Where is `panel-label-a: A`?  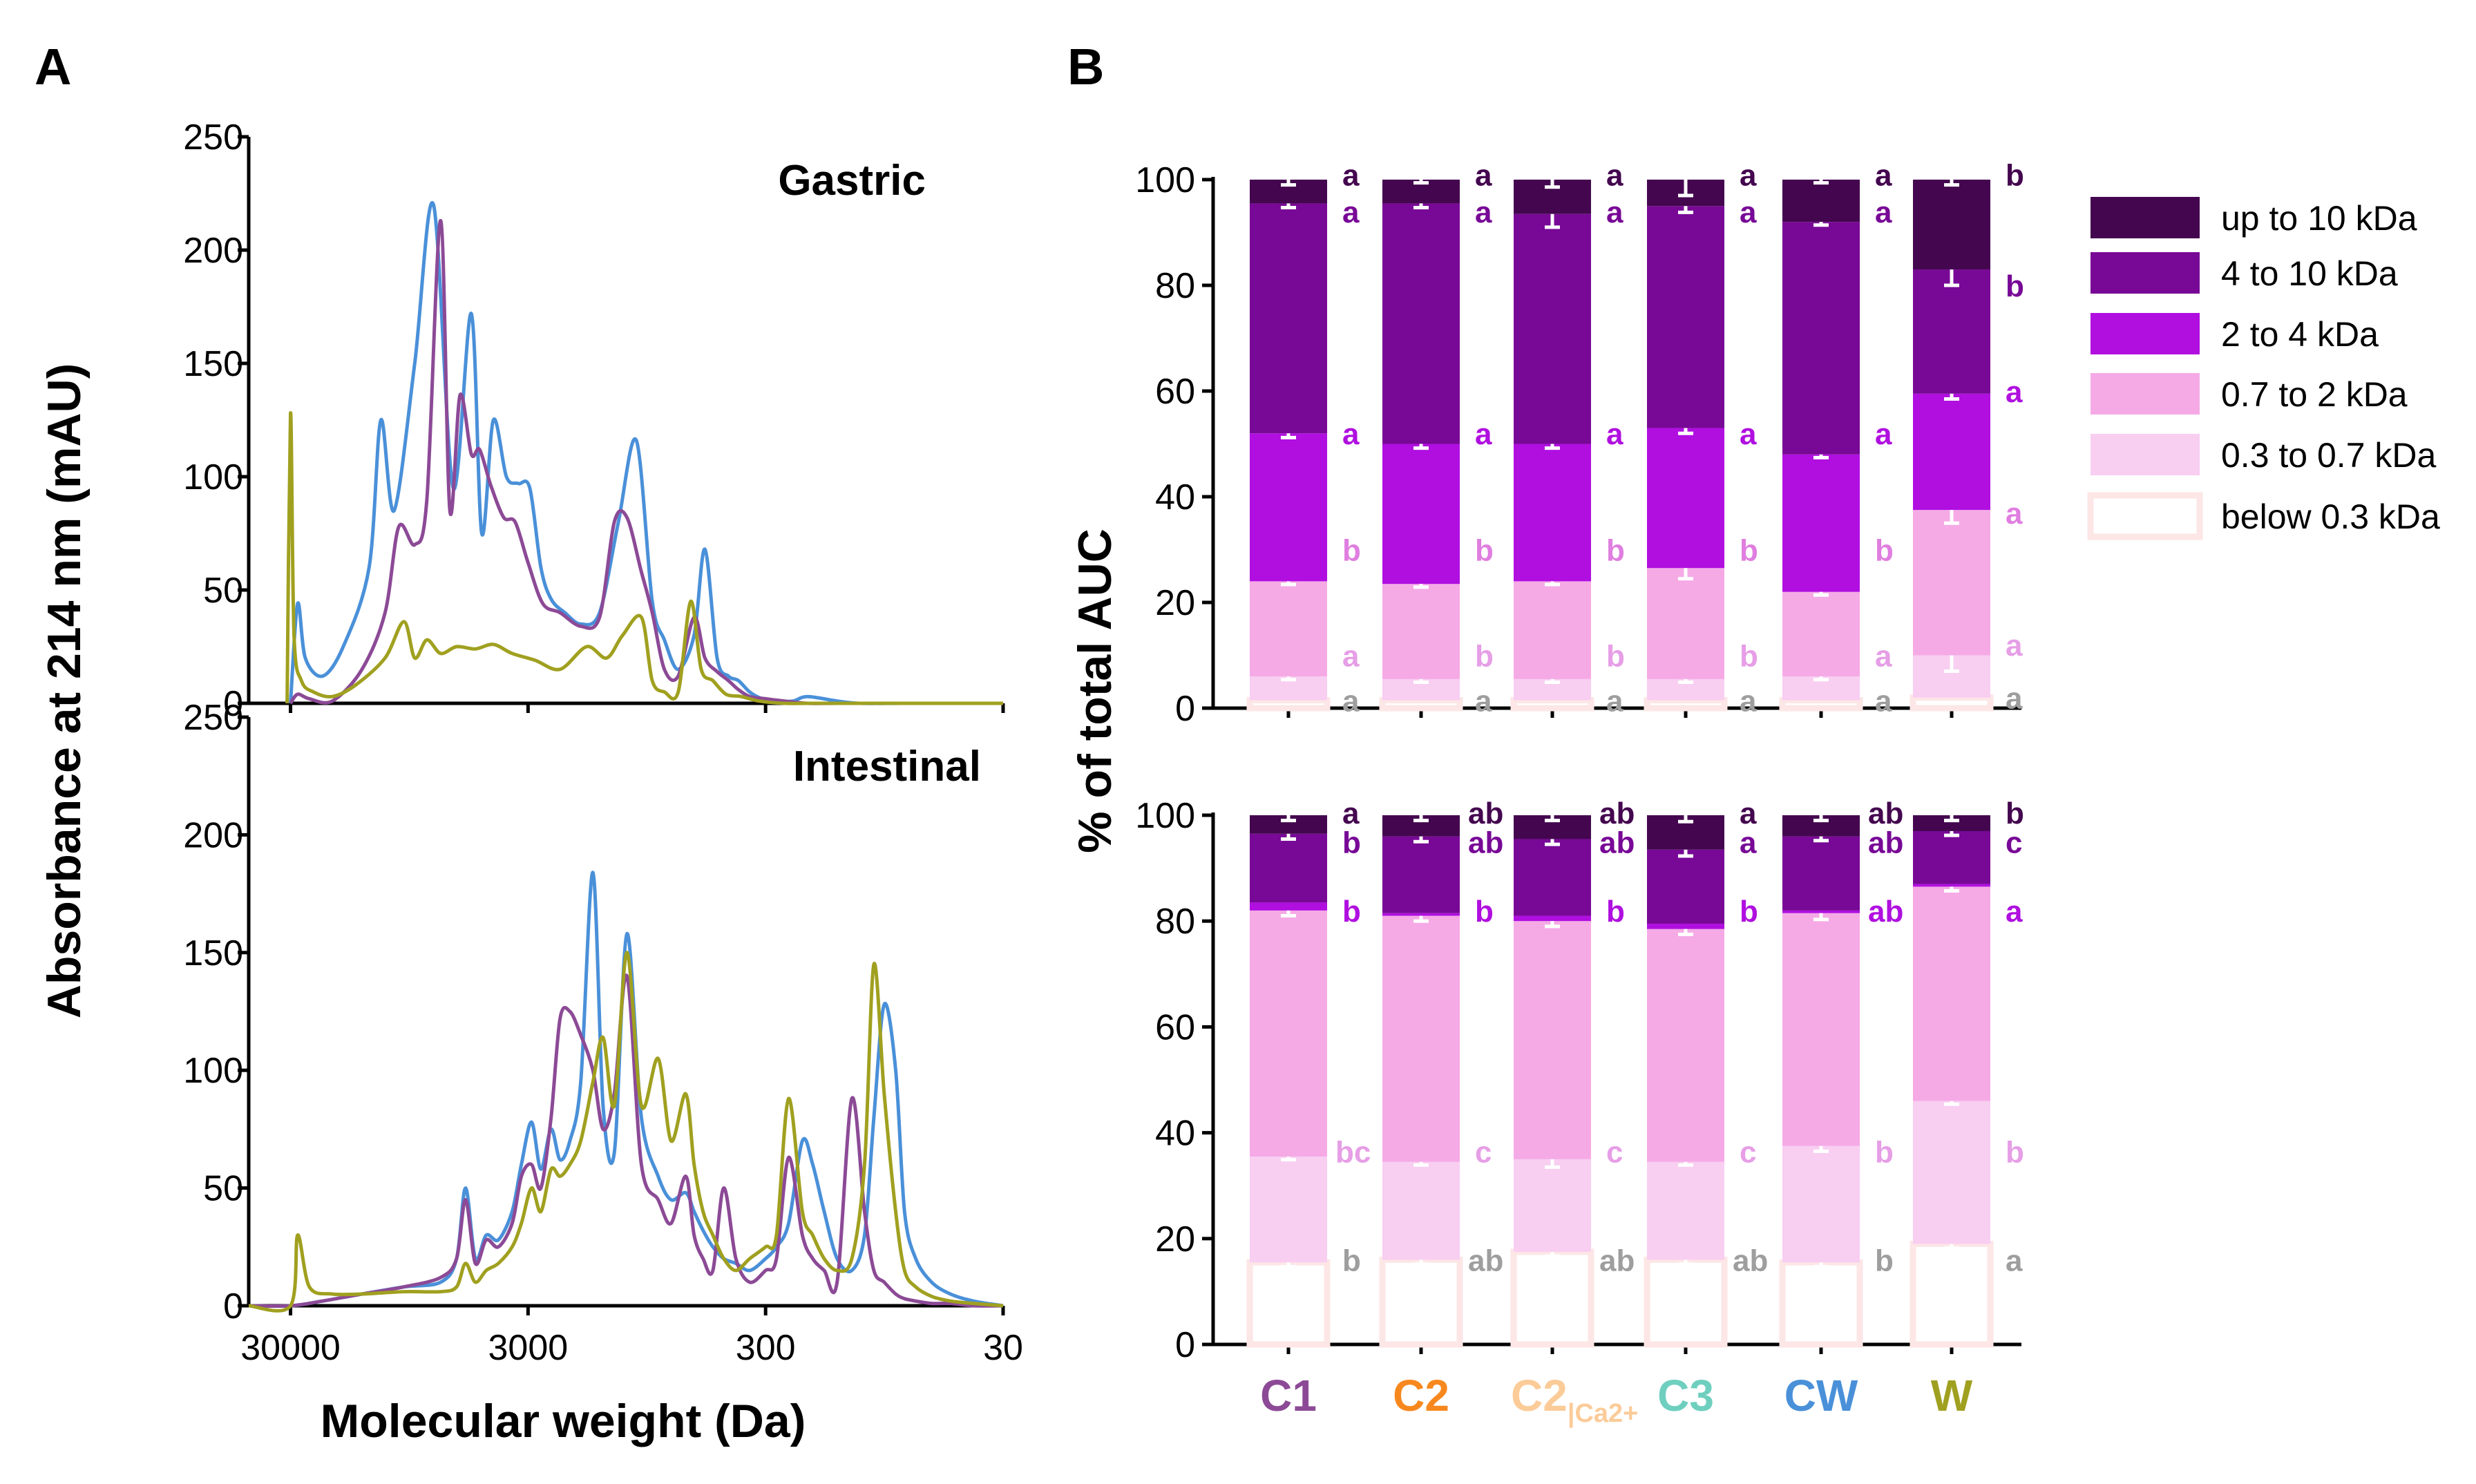 panel-label-a: A is located at coordinates (53, 66).